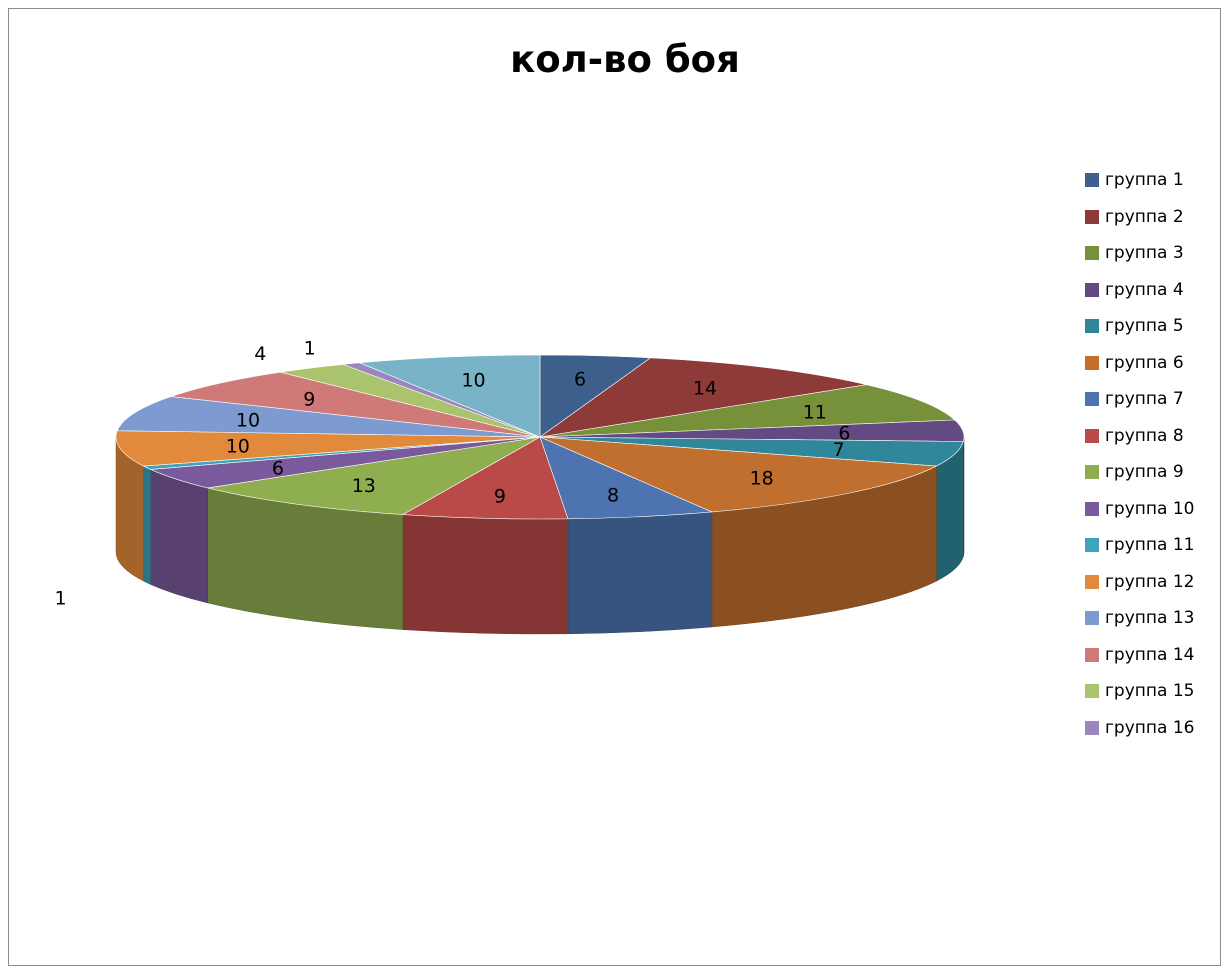 The image size is (1231, 974). What do you see at coordinates (1144, 216) in the screenshot?
I see `legend-label-2: группа 2` at bounding box center [1144, 216].